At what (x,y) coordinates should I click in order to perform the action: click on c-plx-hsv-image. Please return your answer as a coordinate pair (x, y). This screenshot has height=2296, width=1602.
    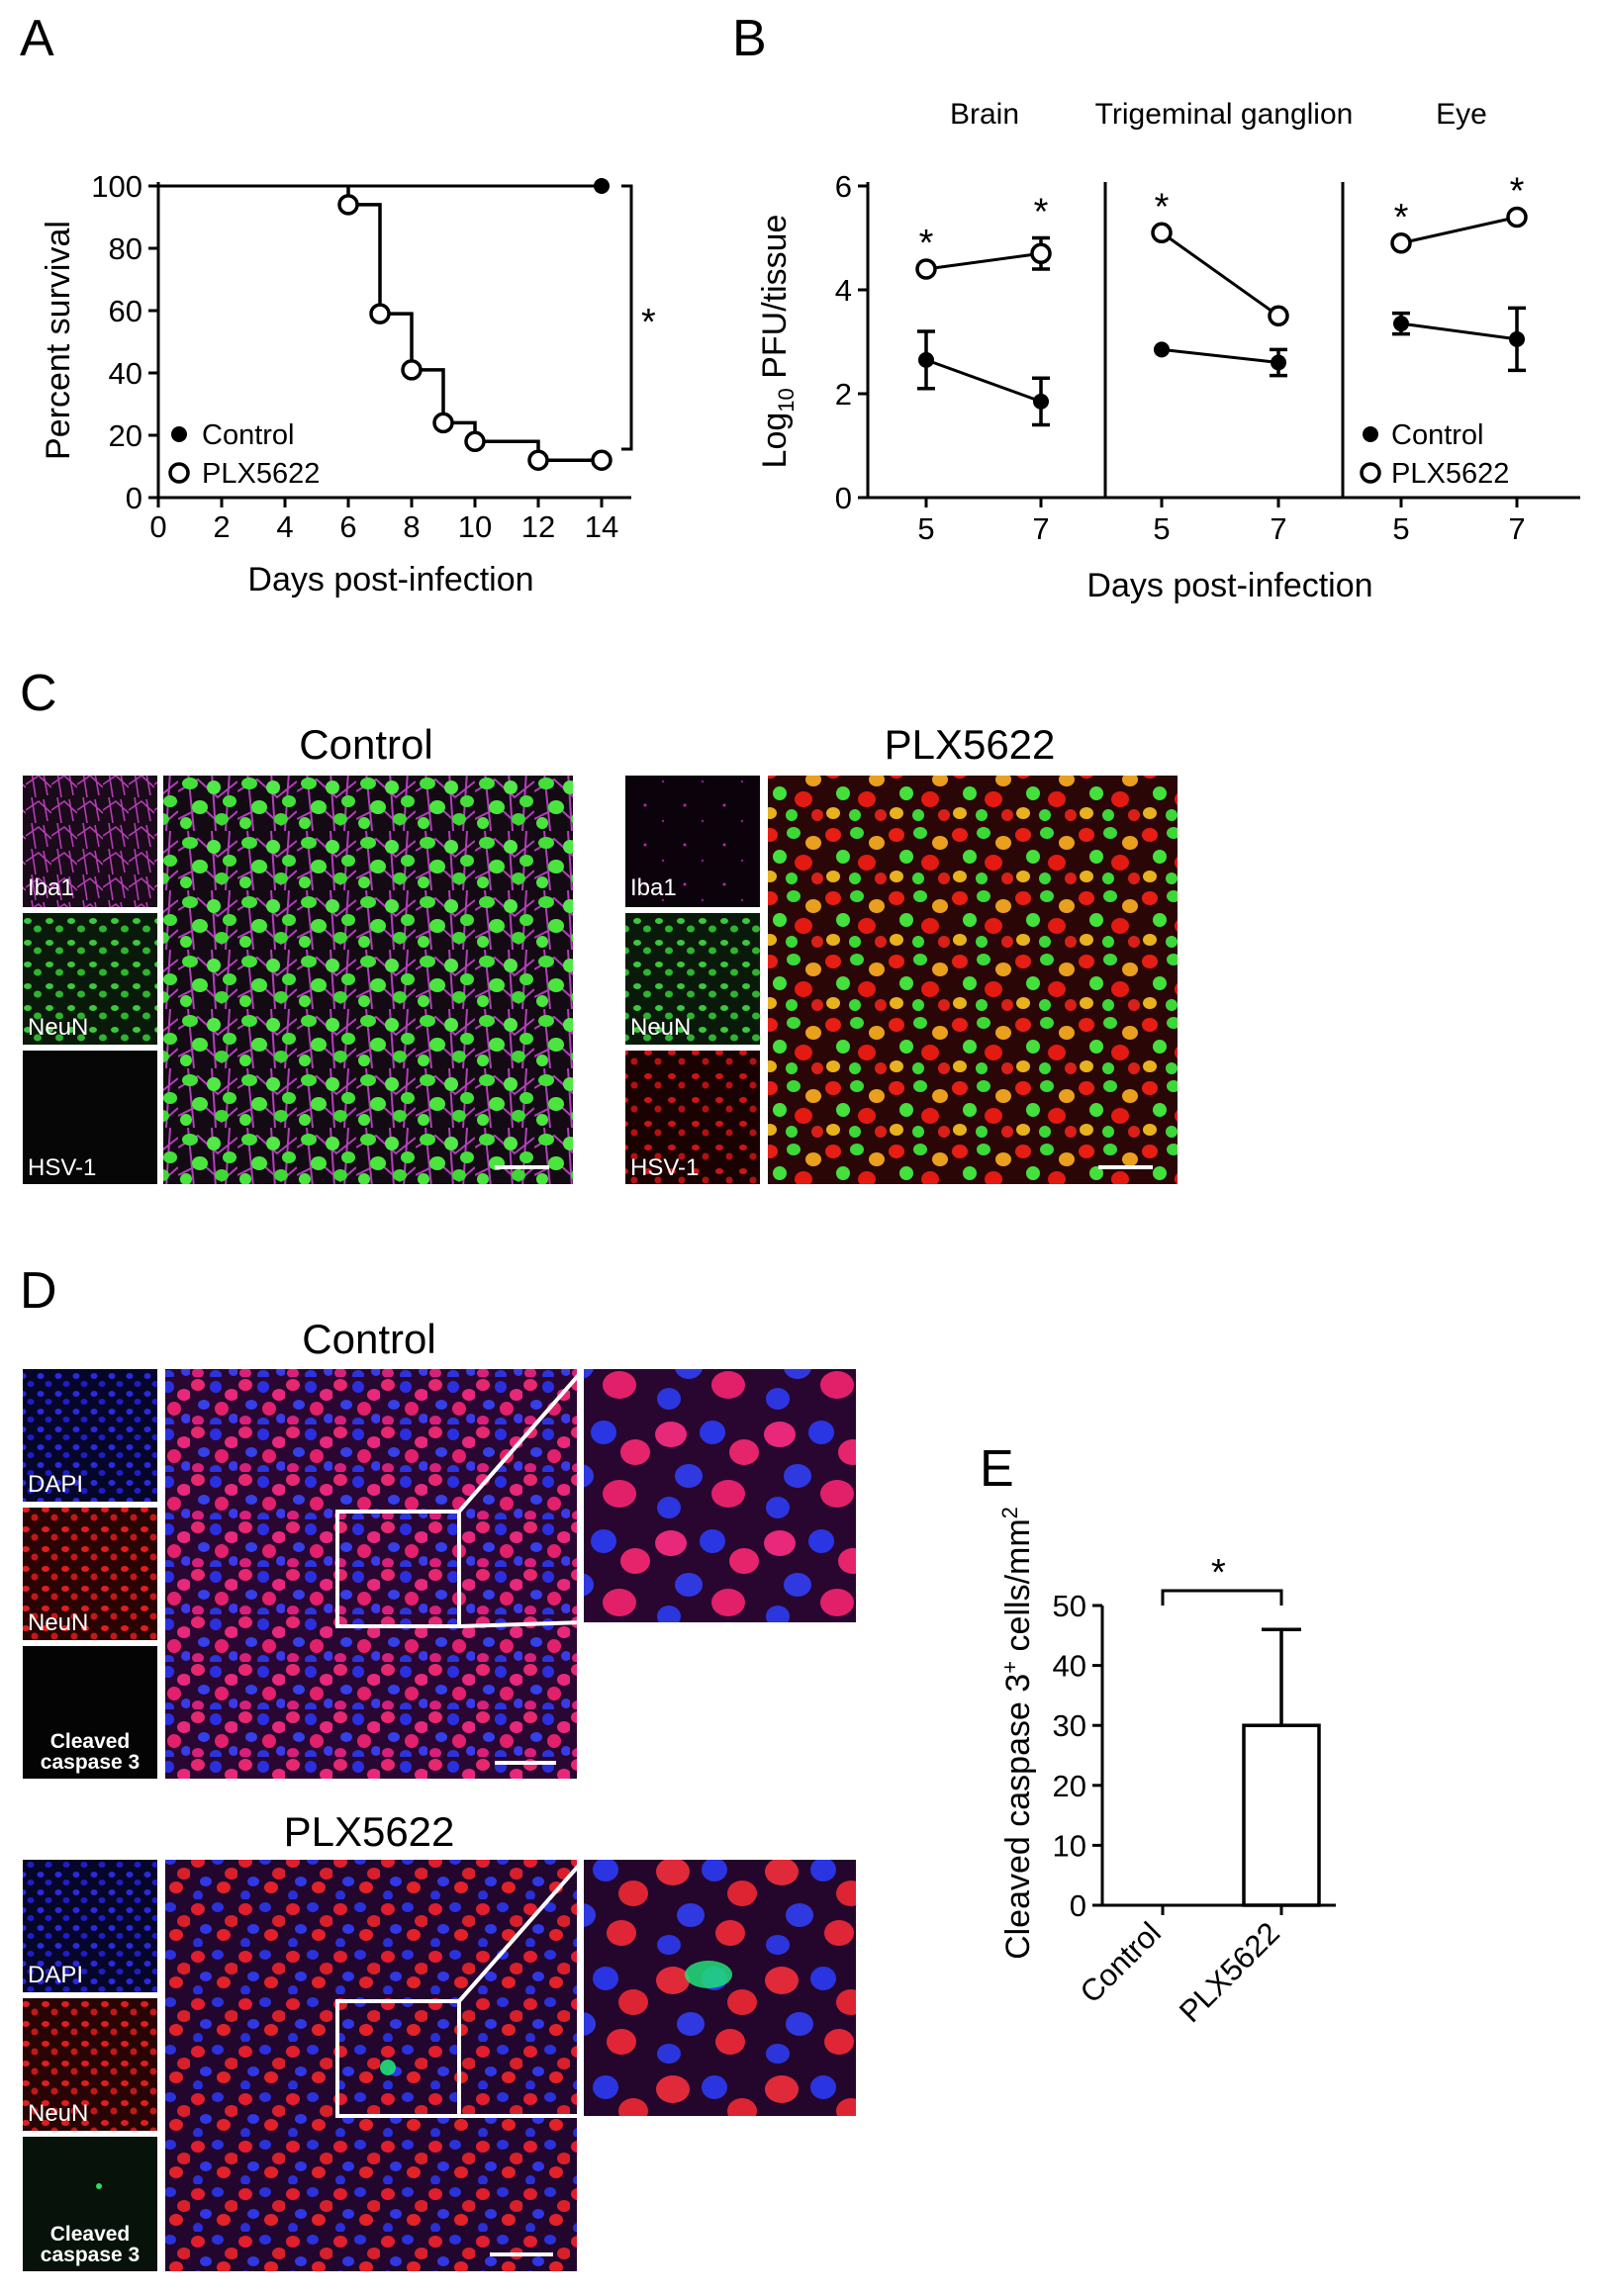
    Looking at the image, I should click on (692, 1117).